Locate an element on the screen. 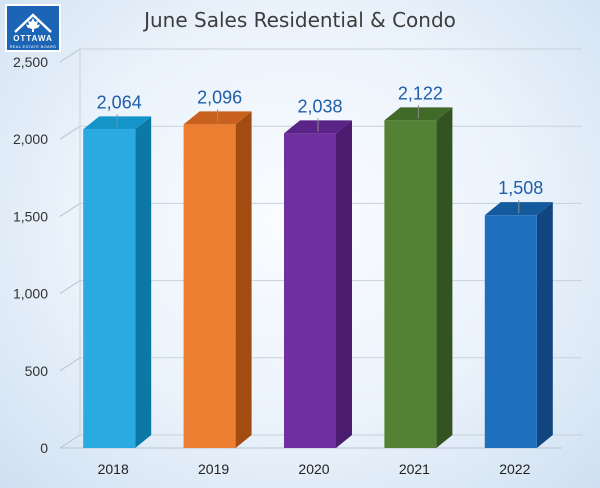 This screenshot has height=488, width=600. y-tick-label: 0 is located at coordinates (44, 448).